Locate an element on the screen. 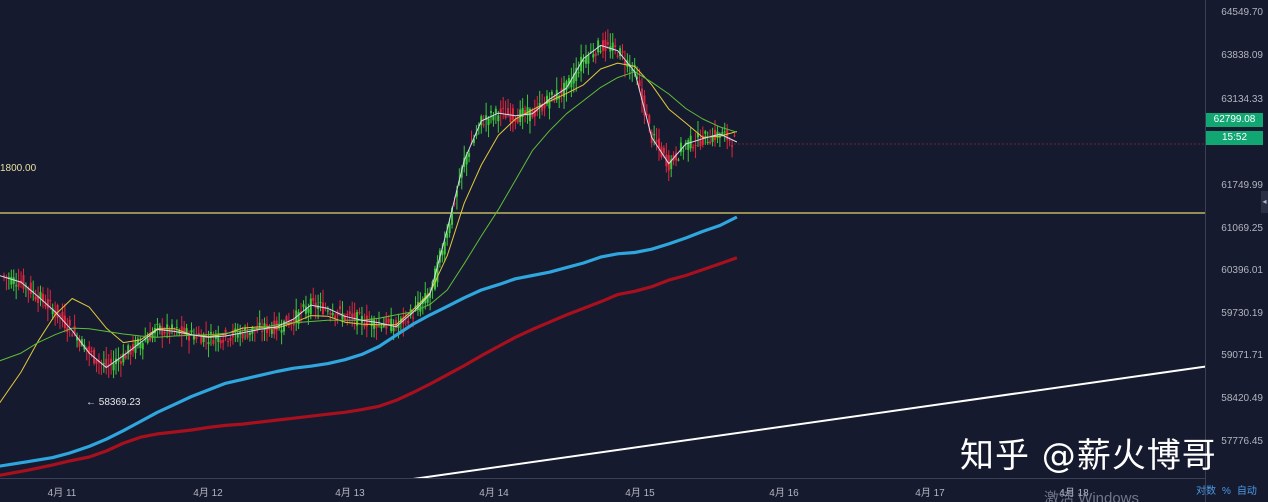 This screenshot has height=502, width=1268. zhihu-watermark: 知乎 @薪火博哥 is located at coordinates (1088, 456).